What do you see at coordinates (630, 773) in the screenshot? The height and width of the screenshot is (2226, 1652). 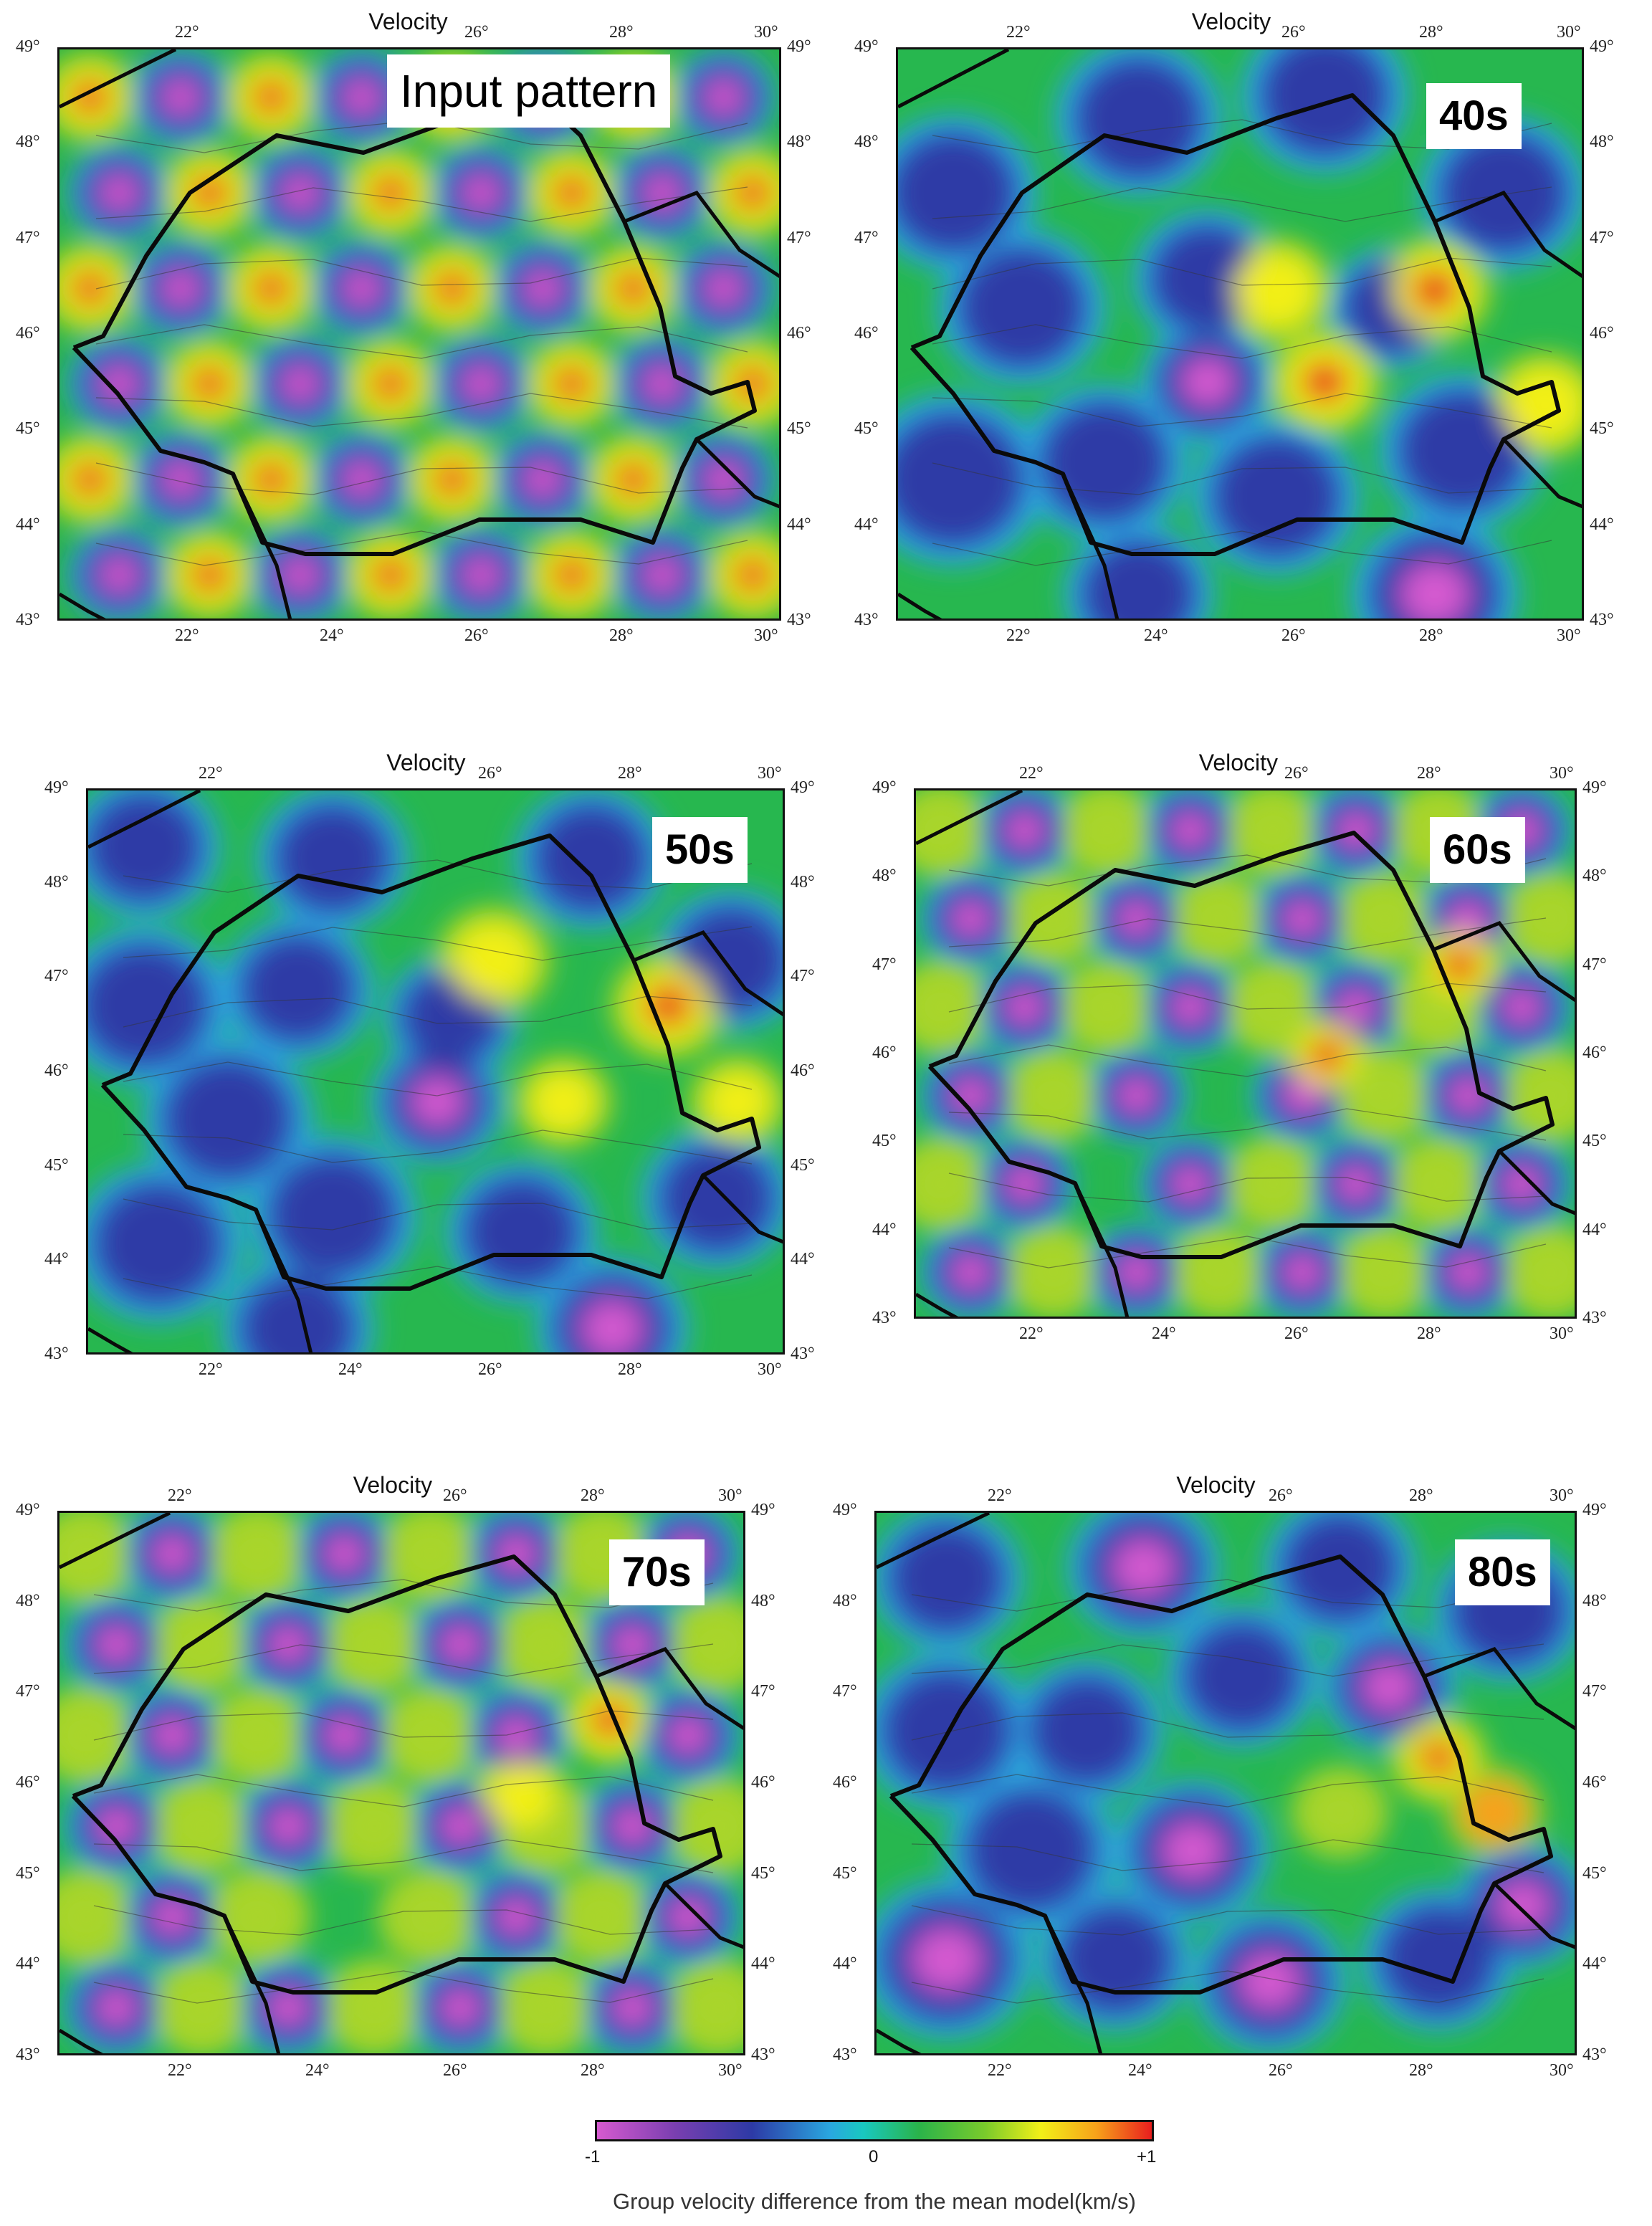 I see `lon-tick-top: 28°` at bounding box center [630, 773].